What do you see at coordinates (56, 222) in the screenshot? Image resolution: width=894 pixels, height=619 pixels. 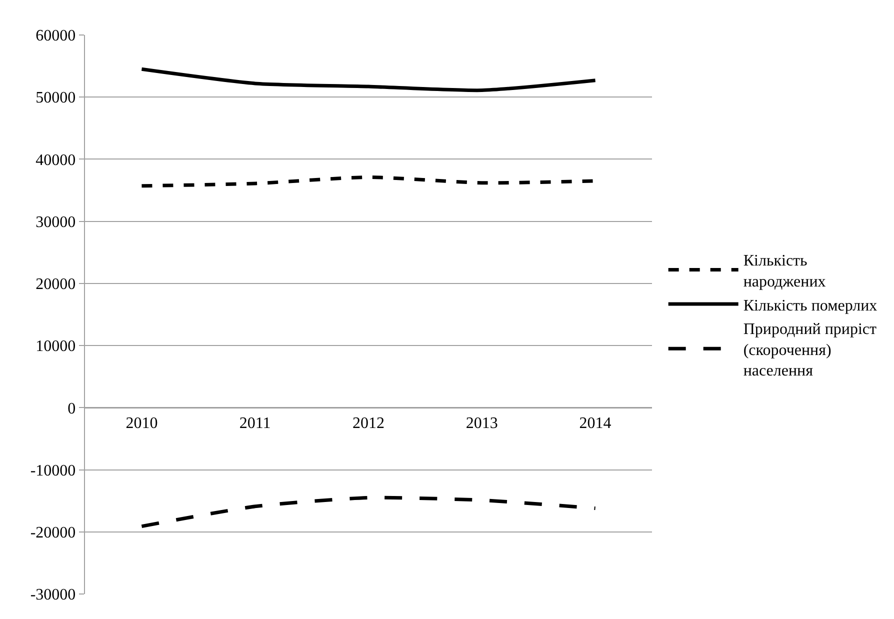 I see `y-tick-label: 30000` at bounding box center [56, 222].